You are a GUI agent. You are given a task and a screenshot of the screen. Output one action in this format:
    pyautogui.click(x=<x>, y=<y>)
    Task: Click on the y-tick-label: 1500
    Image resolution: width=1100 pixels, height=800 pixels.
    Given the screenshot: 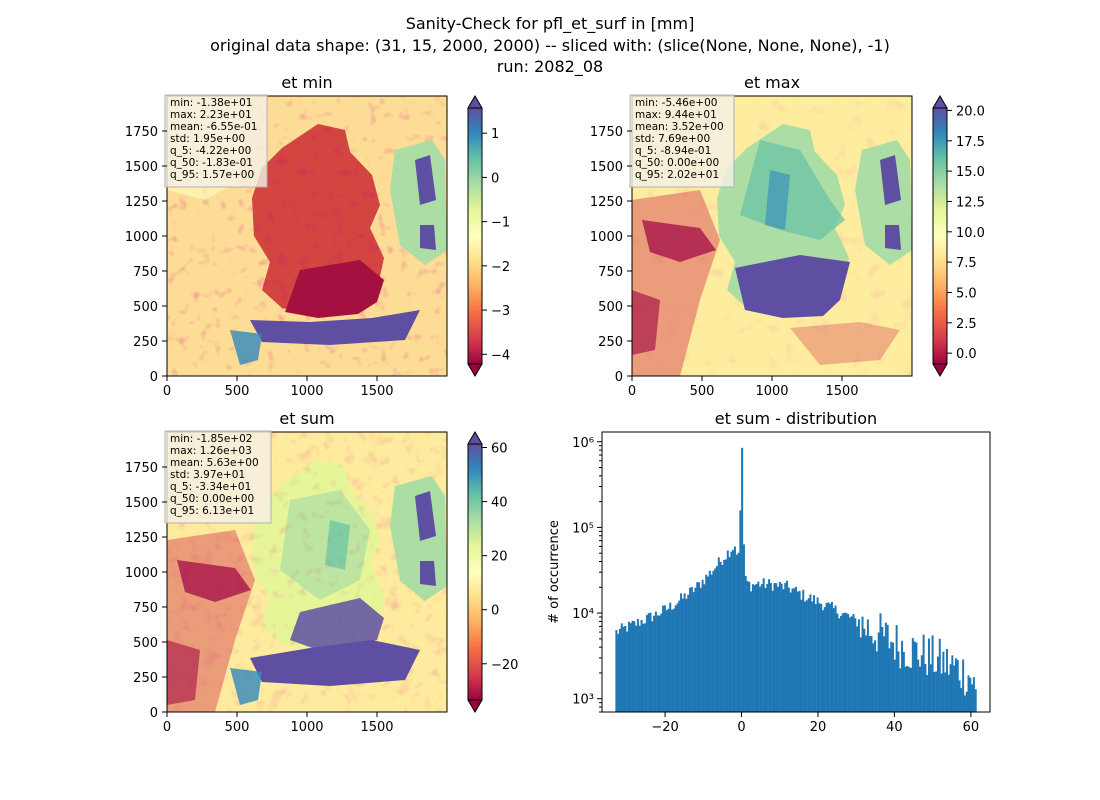 What is the action you would take?
    pyautogui.click(x=141, y=167)
    